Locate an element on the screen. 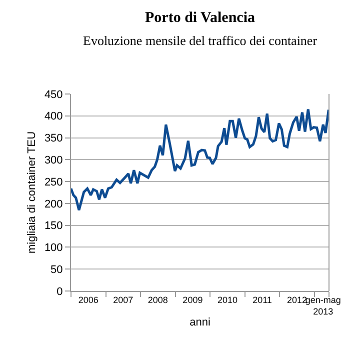 The width and height of the screenshot is (343, 338). y-tick-label: 400 is located at coordinates (53, 116).